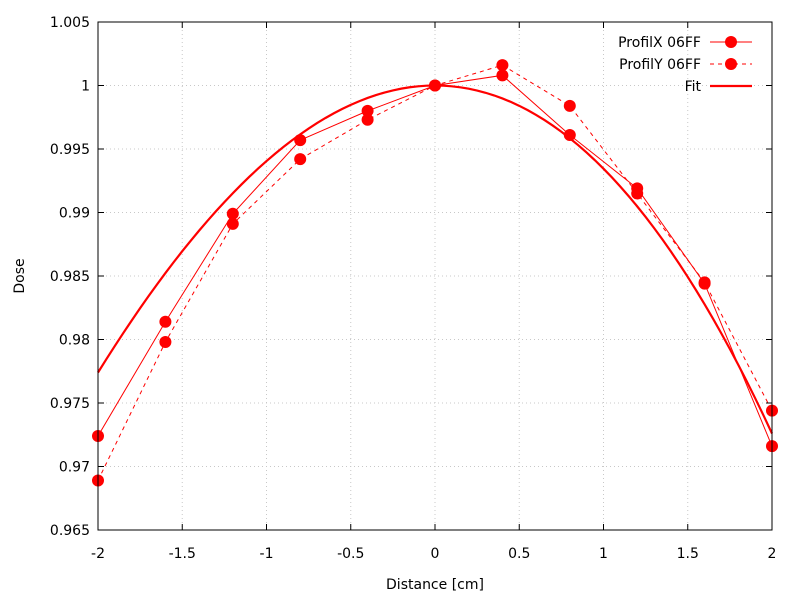 This screenshot has width=800, height=600. I want to click on x-tick-label: 0.5, so click(519, 554).